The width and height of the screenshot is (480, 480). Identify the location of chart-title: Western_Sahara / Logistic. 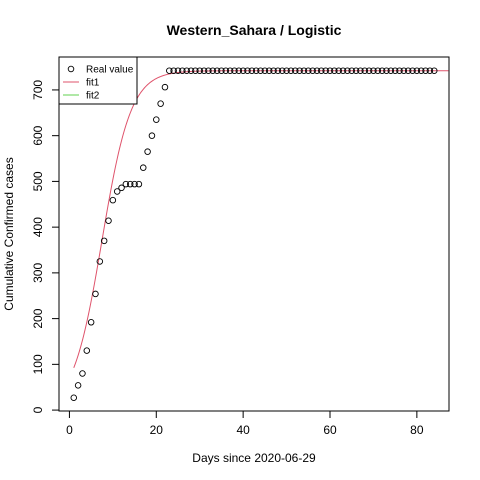
(254, 30).